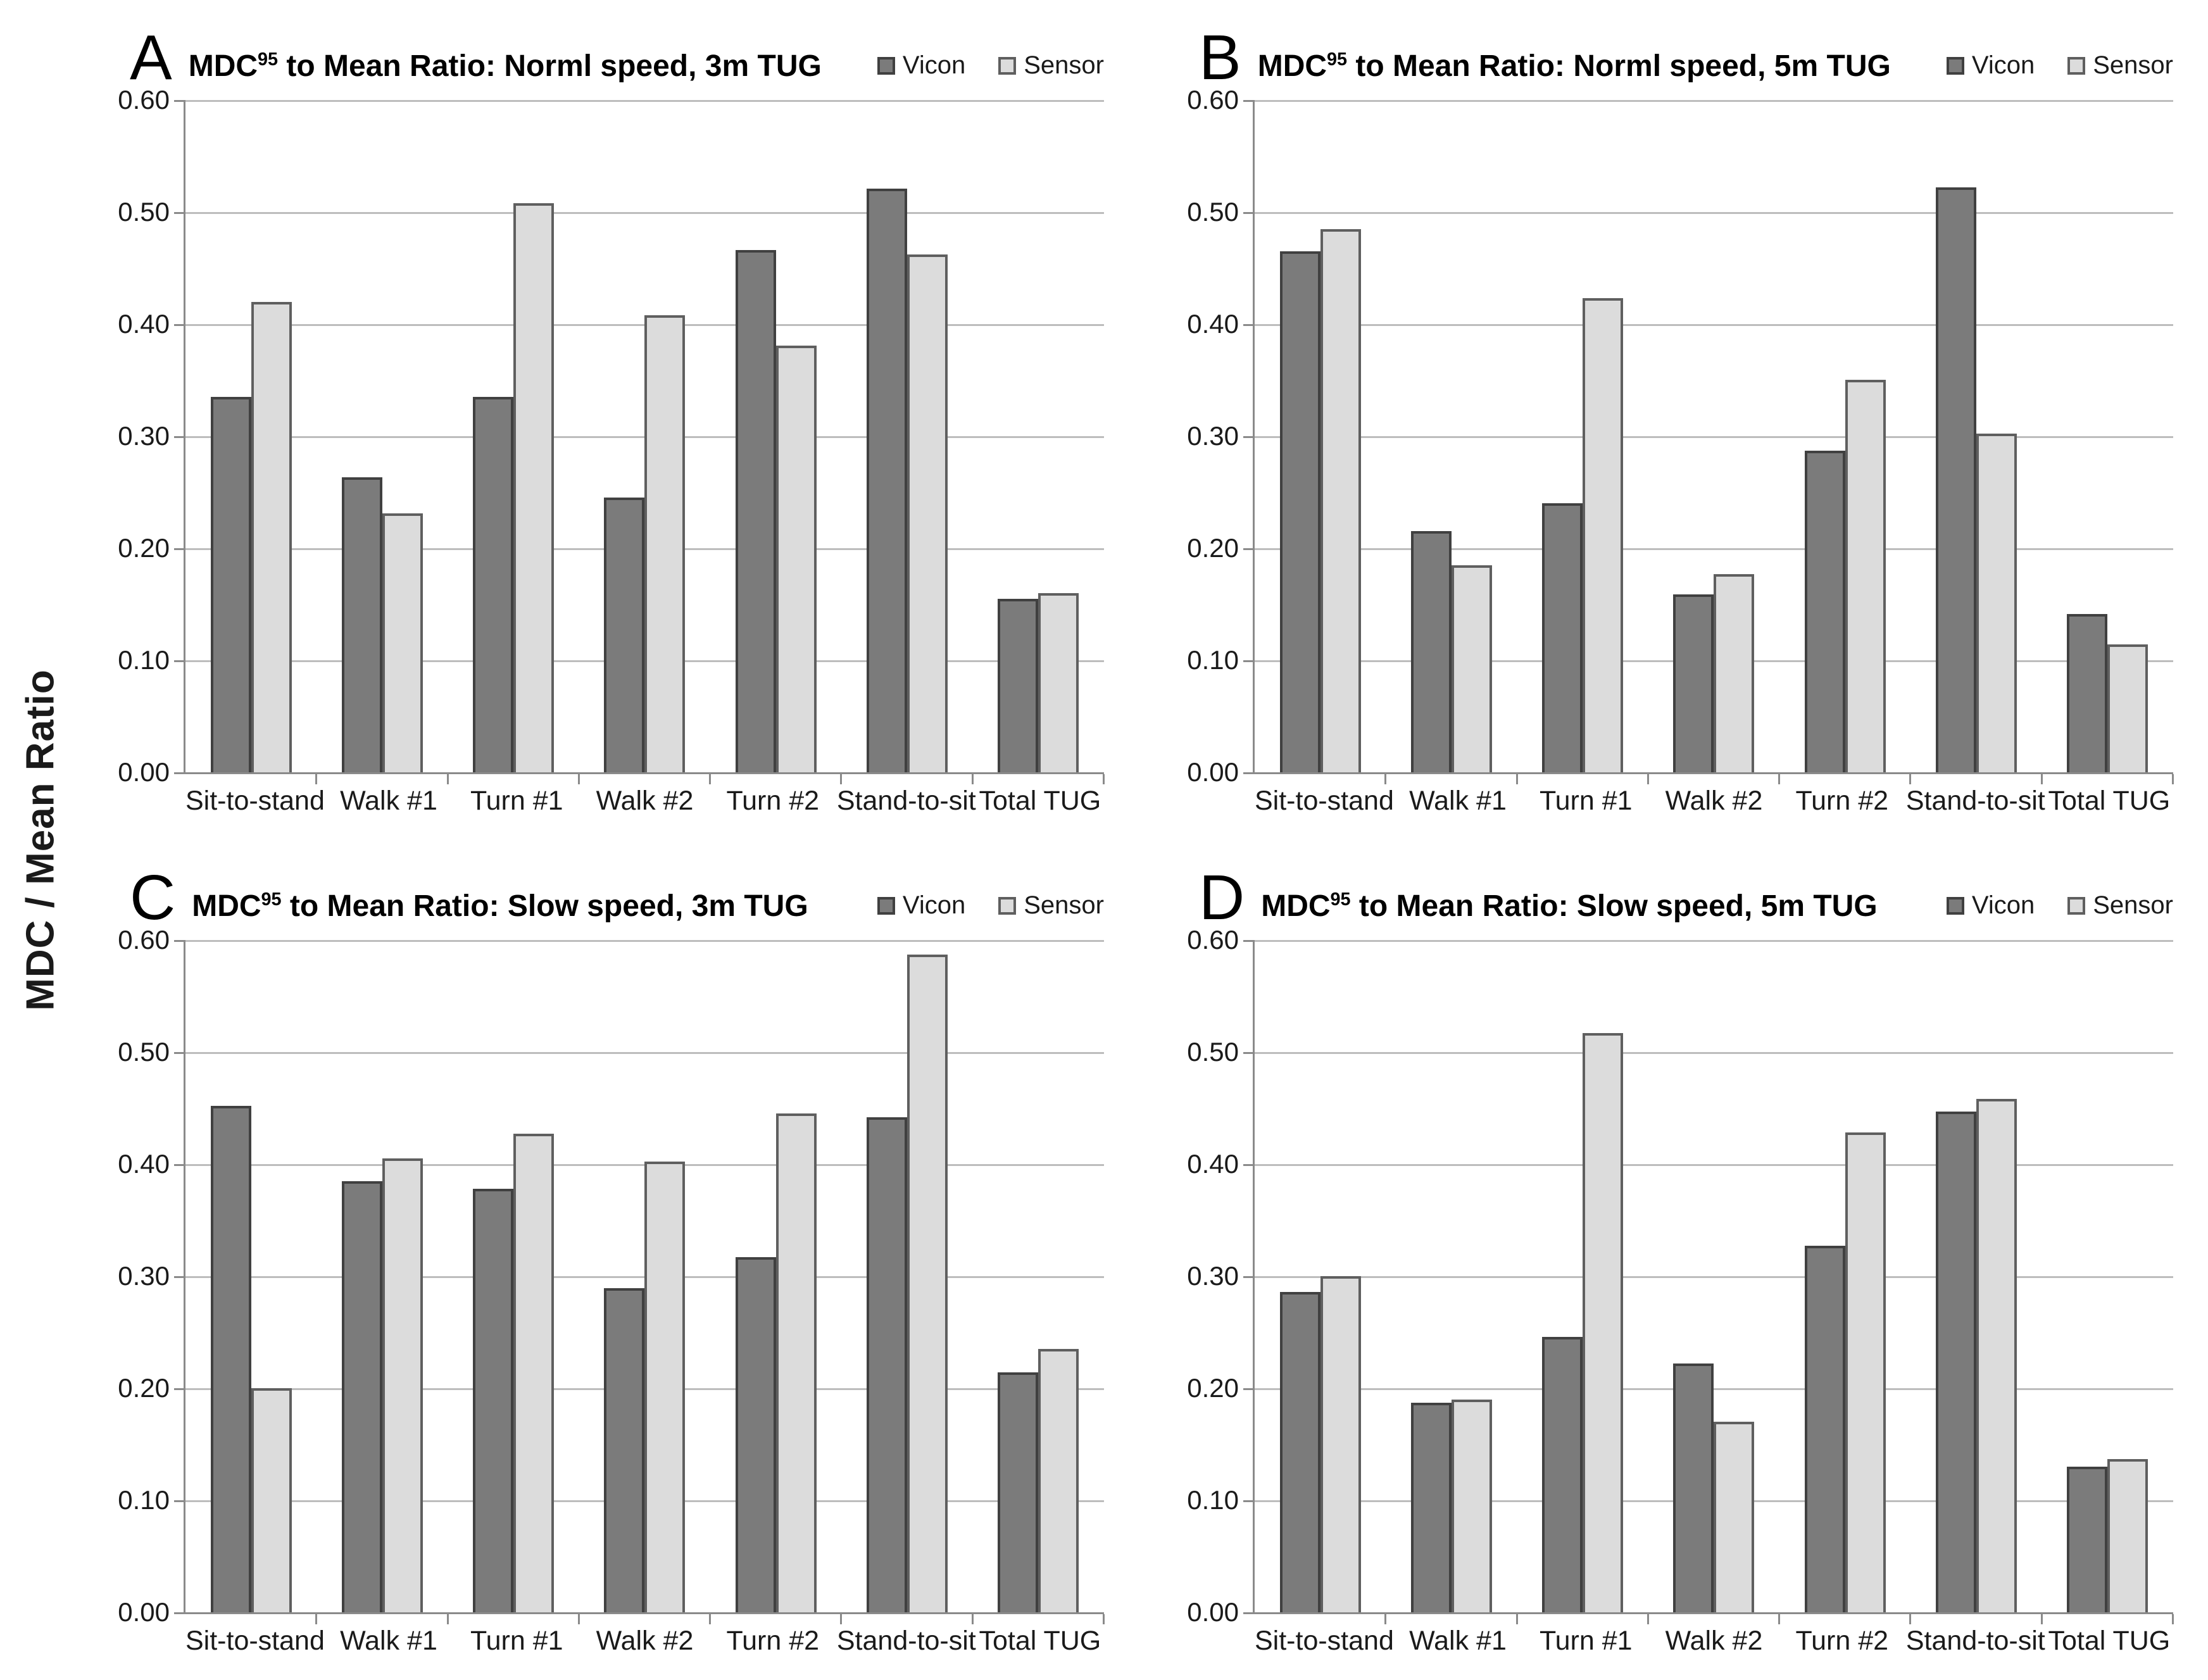 The height and width of the screenshot is (1680, 2208). What do you see at coordinates (271, 1500) in the screenshot?
I see `bar-sensor-sit-to-stand` at bounding box center [271, 1500].